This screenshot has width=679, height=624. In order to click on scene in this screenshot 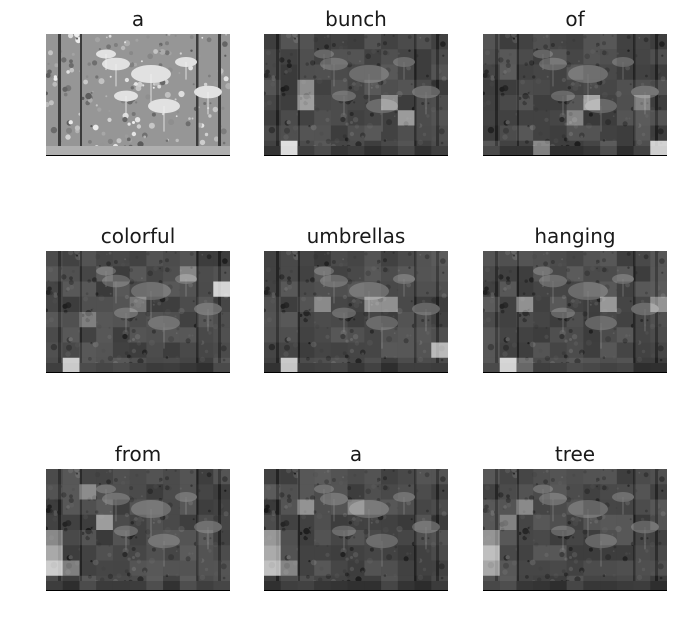, I will do `click(138, 530)`.